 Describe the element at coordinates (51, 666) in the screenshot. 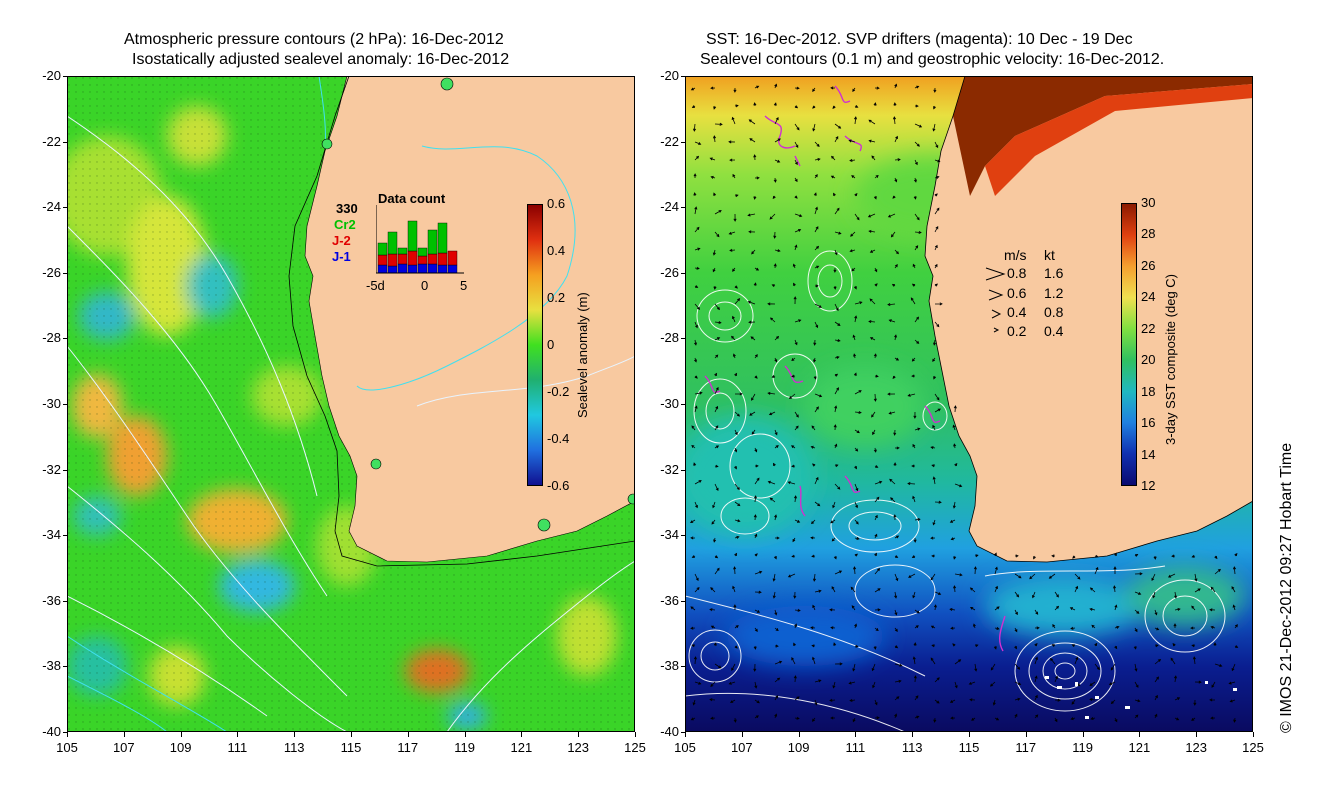

I see `left-lat-label: -38` at that location.